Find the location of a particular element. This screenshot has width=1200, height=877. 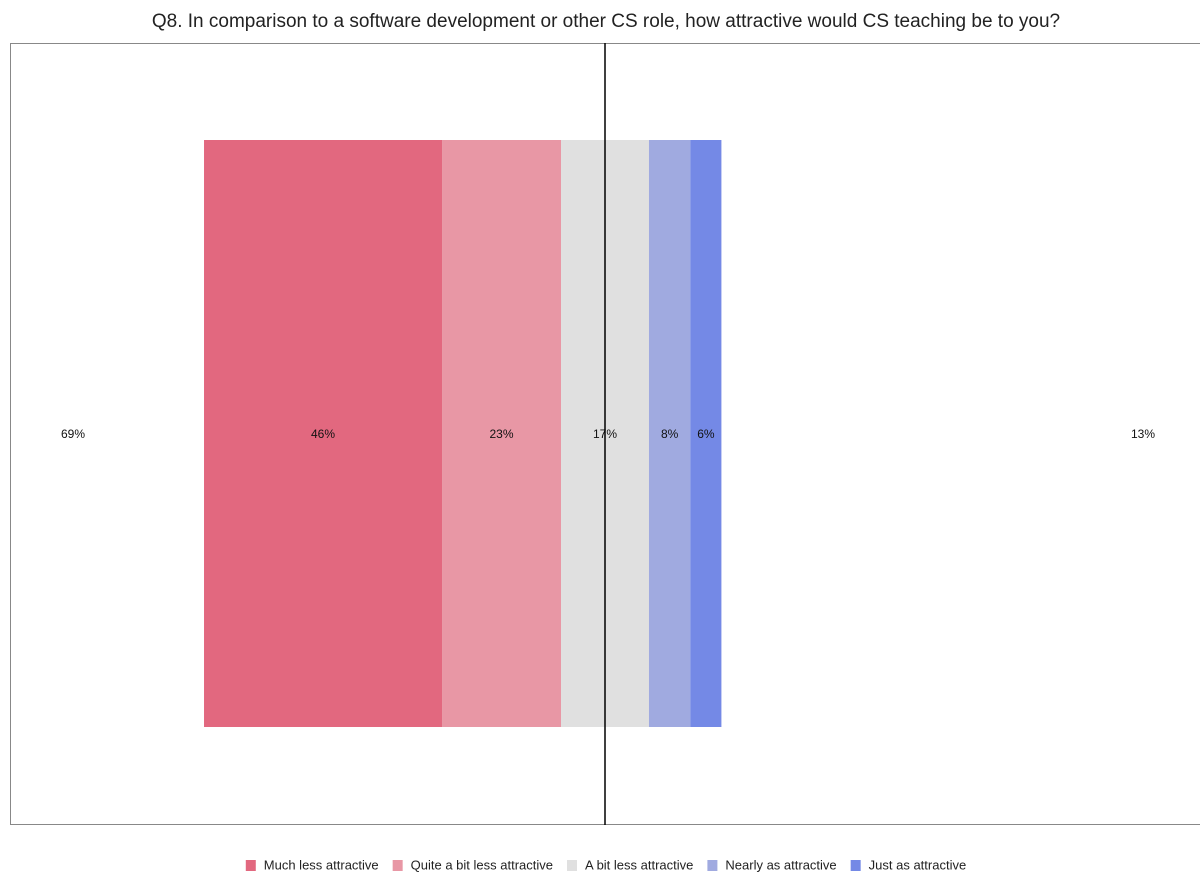

legend-label: Much less attractive is located at coordinates (321, 864).